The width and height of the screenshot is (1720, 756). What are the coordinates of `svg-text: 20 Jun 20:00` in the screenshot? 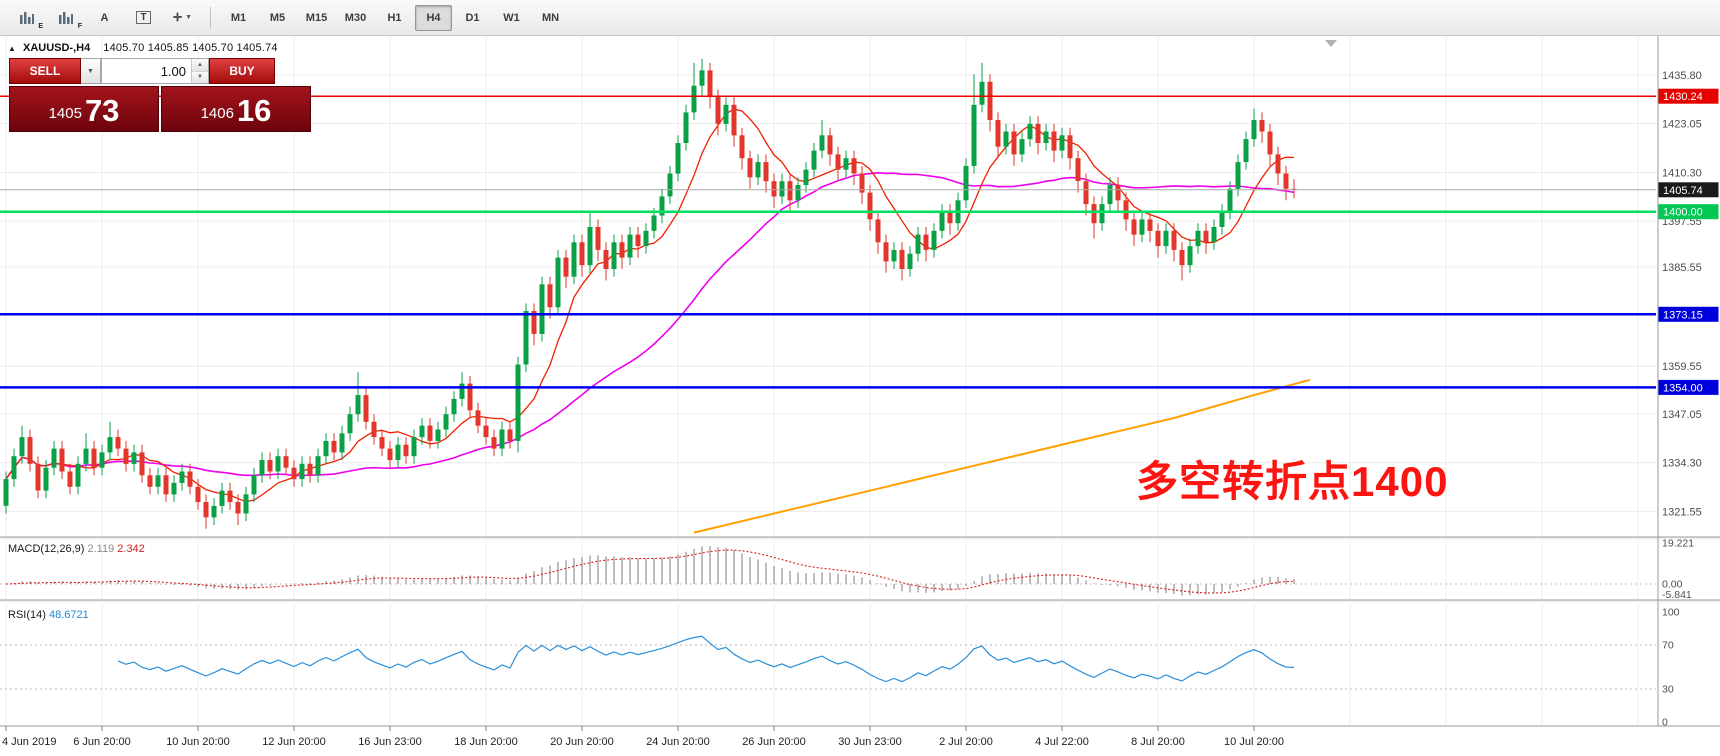 It's located at (582, 742).